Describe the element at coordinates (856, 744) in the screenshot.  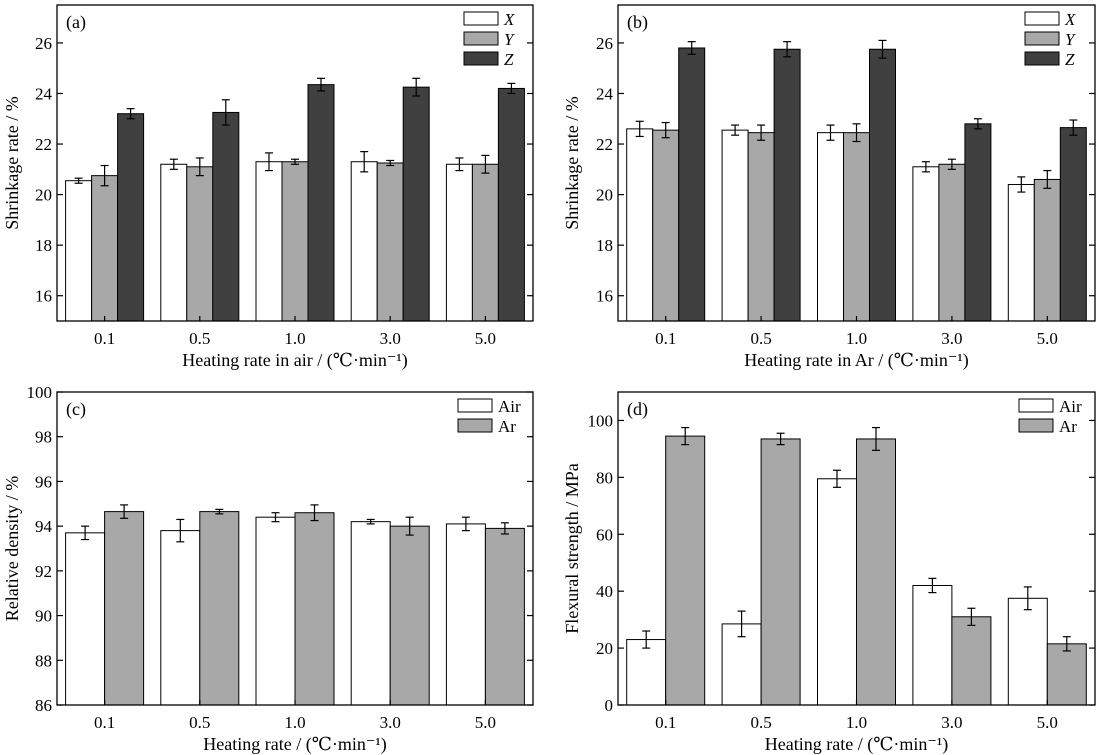
I see `x-axis-title: Heating rate / (℃·min⁻¹)` at that location.